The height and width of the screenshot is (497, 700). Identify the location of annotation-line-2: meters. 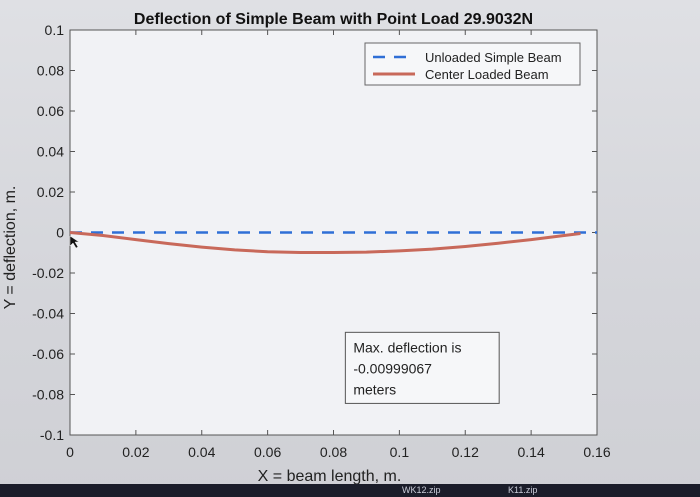
(374, 389).